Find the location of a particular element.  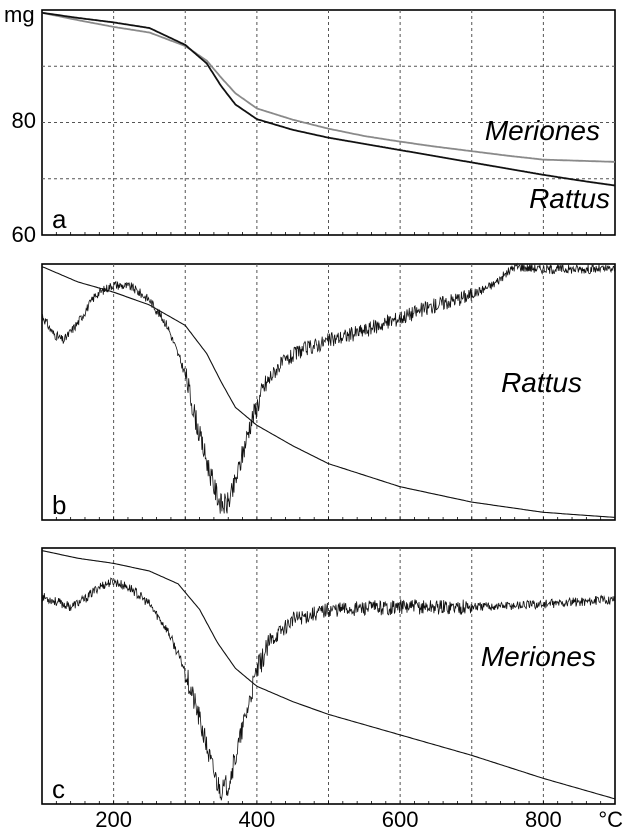

x-tick-label: 400 is located at coordinates (257, 819).